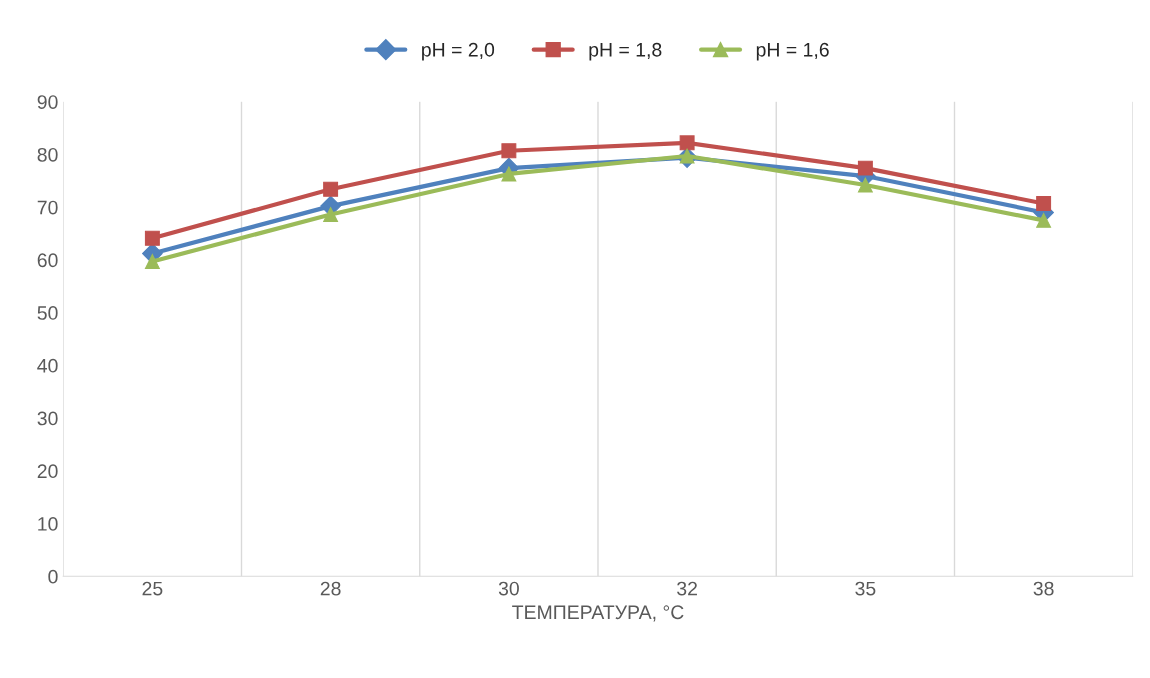  I want to click on y-tick-label: 60, so click(47, 260).